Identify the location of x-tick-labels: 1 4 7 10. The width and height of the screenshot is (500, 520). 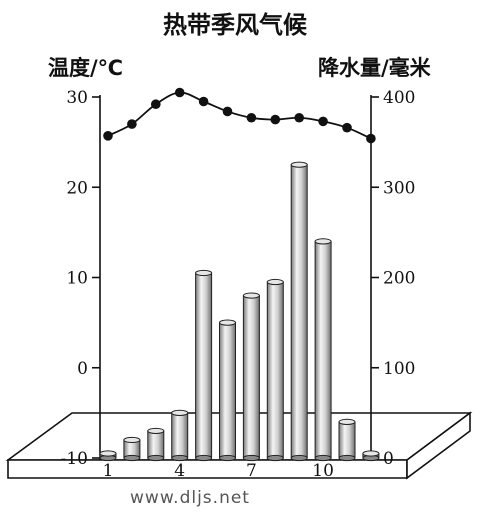
(218, 471).